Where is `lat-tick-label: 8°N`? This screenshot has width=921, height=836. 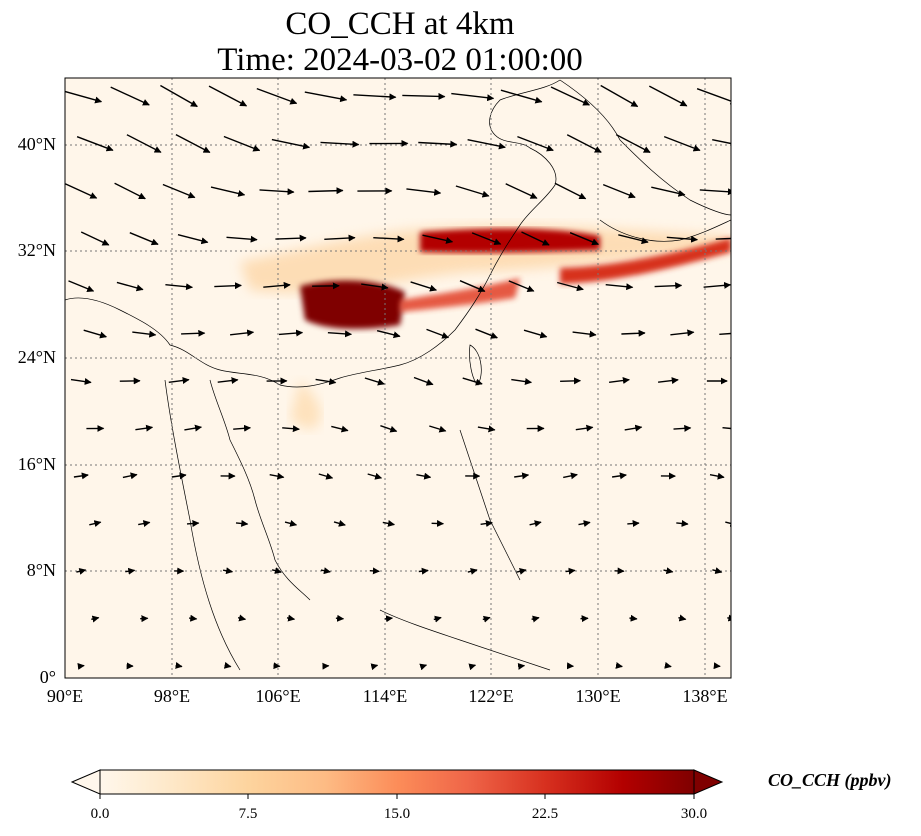
lat-tick-label: 8°N is located at coordinates (41, 570).